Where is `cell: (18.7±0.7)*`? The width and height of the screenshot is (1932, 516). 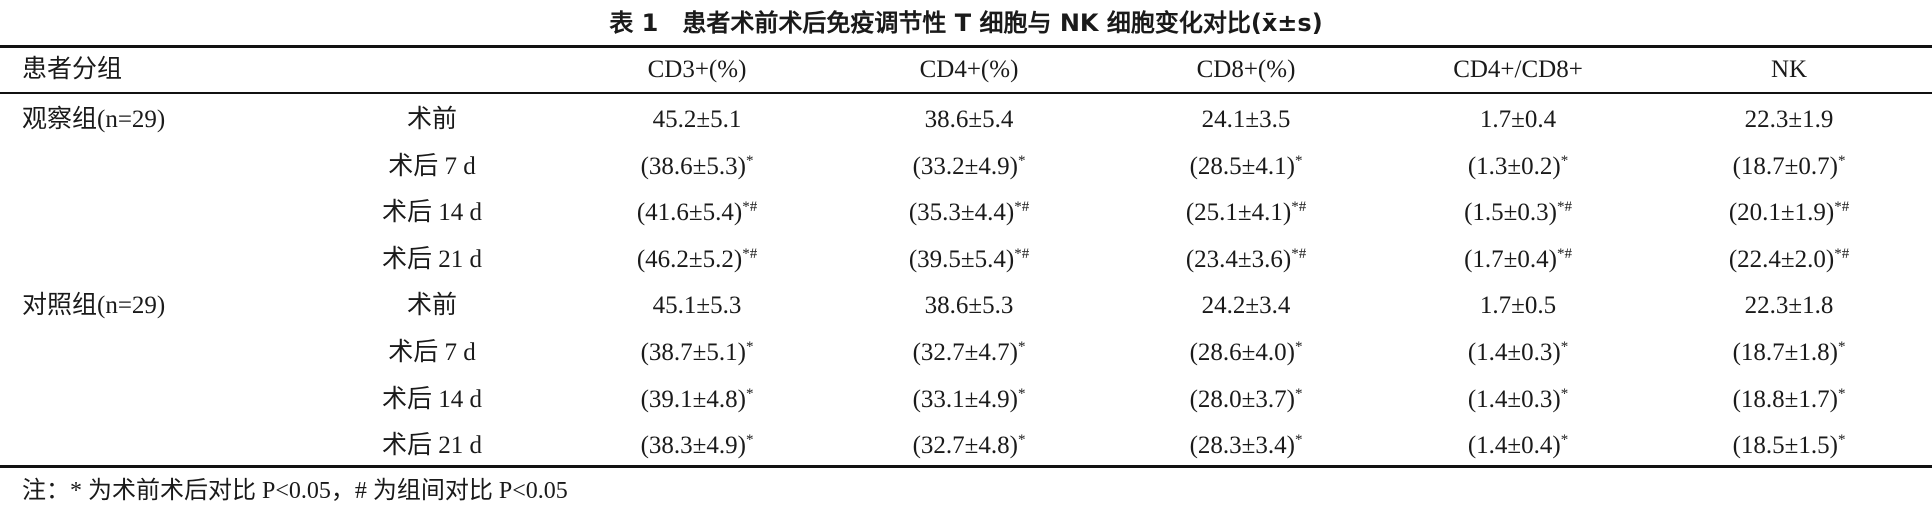
cell: (18.7±0.7)* is located at coordinates (1789, 167).